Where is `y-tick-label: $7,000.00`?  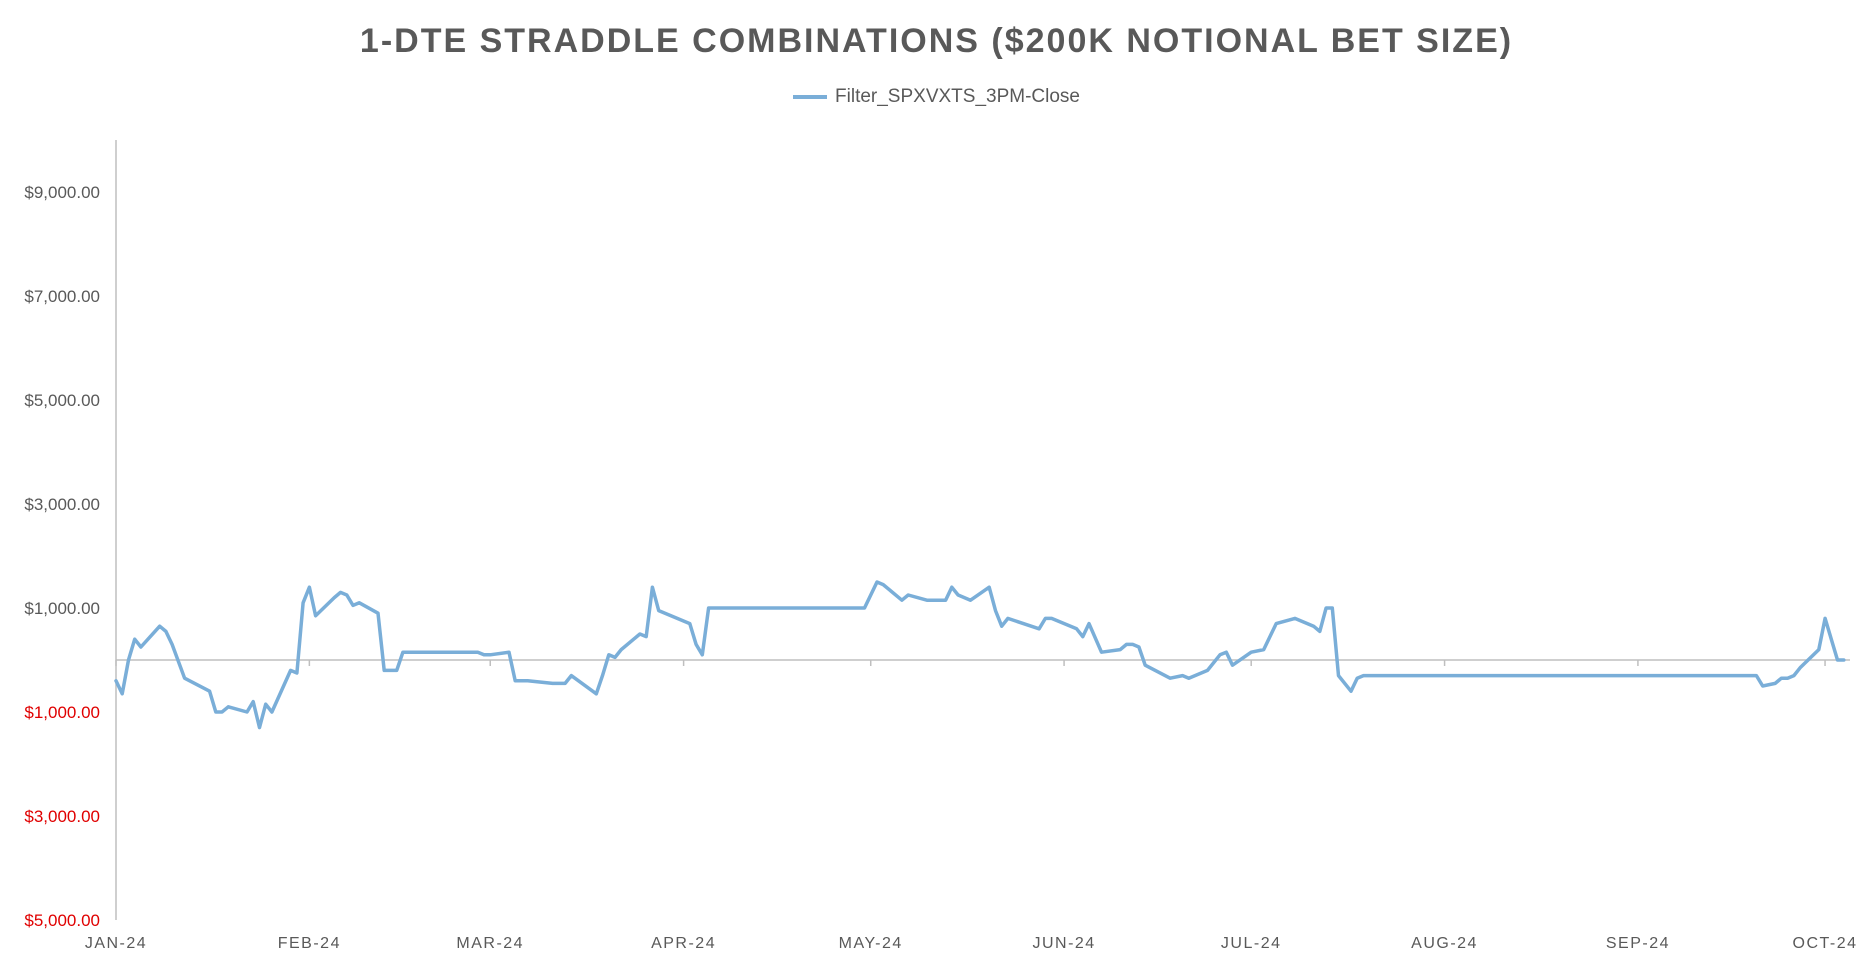
y-tick-label: $7,000.00 is located at coordinates (62, 296).